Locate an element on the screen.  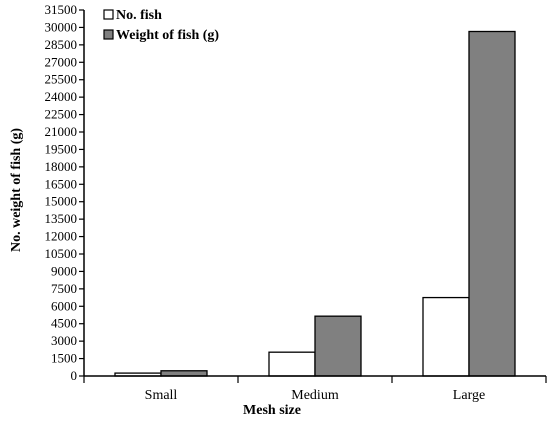
y-tick-label: 7500 is located at coordinates (64, 288).